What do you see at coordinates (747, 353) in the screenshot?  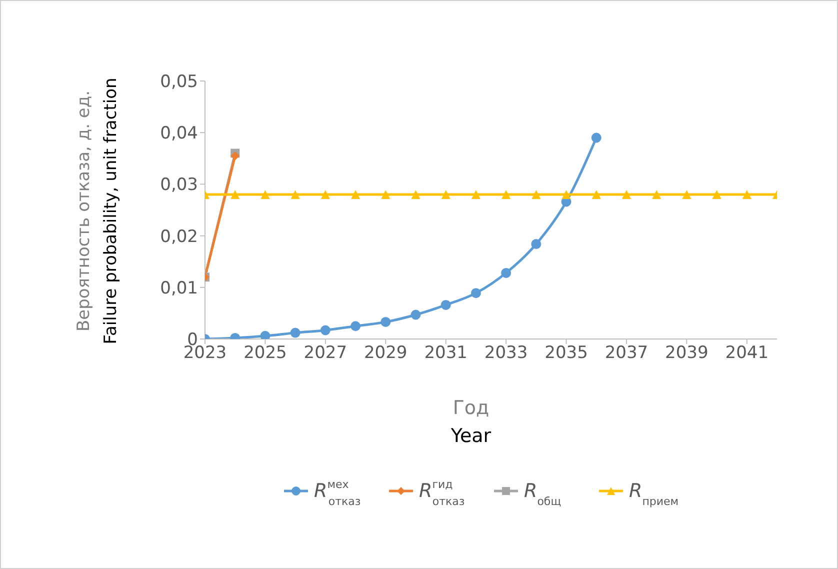 I see `x-tick-label: 2041` at bounding box center [747, 353].